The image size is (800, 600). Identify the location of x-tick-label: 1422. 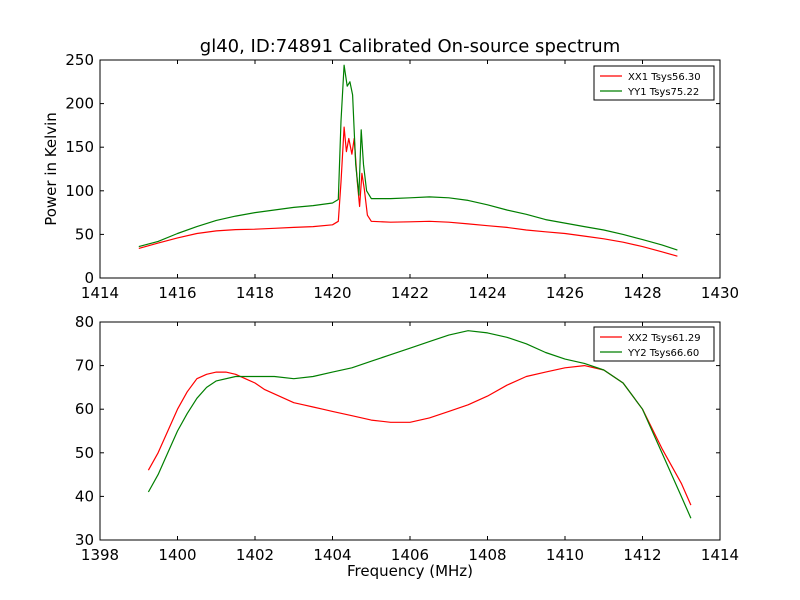
(410, 293).